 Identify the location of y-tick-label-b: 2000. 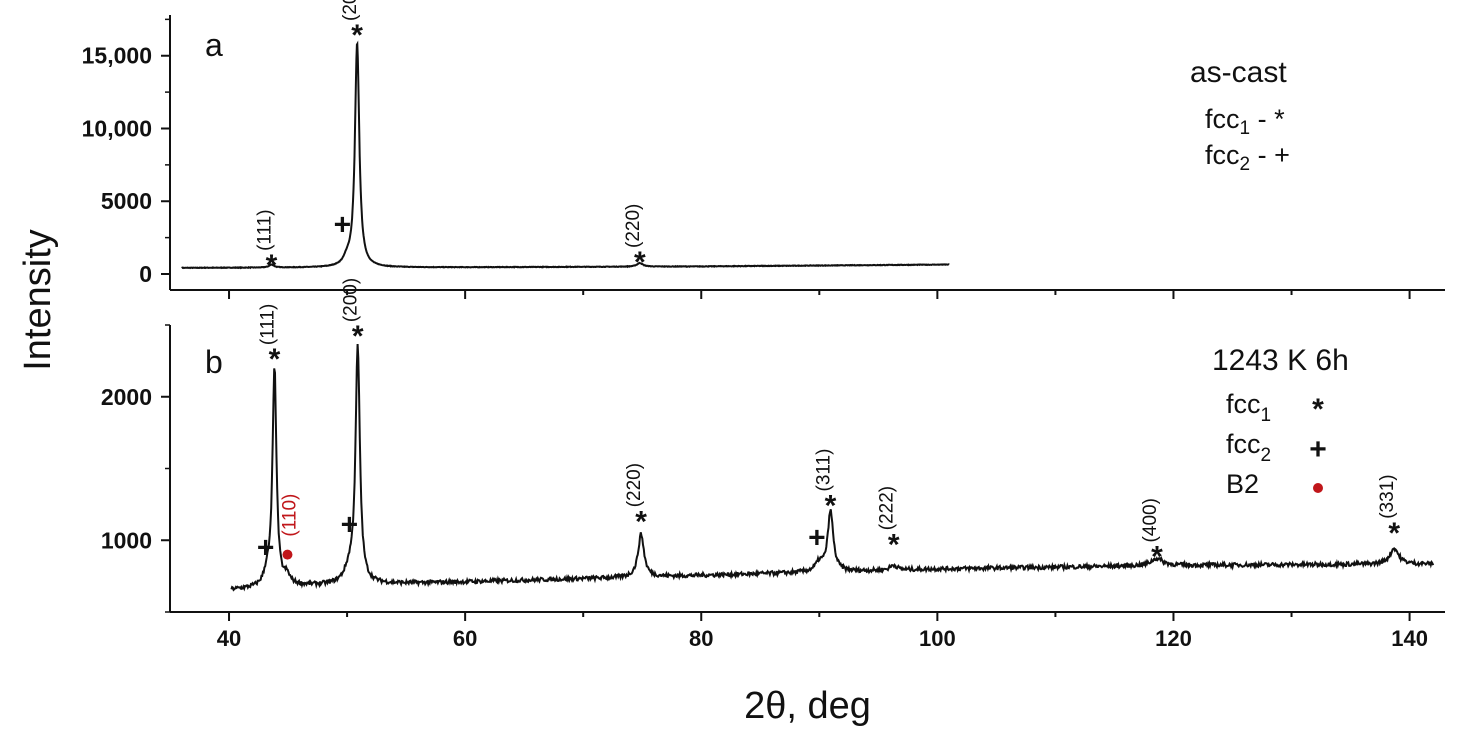
(126, 397).